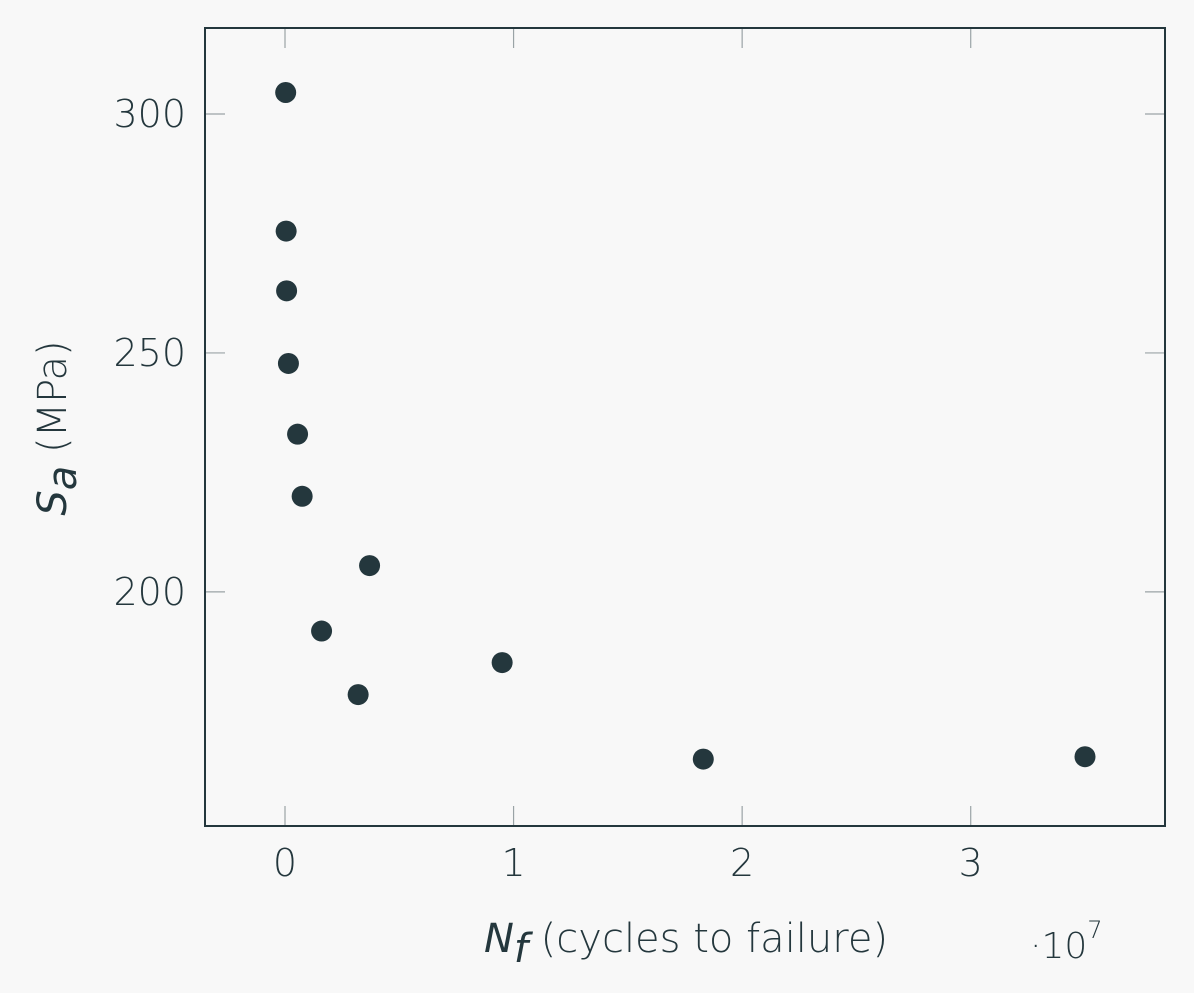  I want to click on x-axis-label: Nf (cycles to failure), so click(686, 944).